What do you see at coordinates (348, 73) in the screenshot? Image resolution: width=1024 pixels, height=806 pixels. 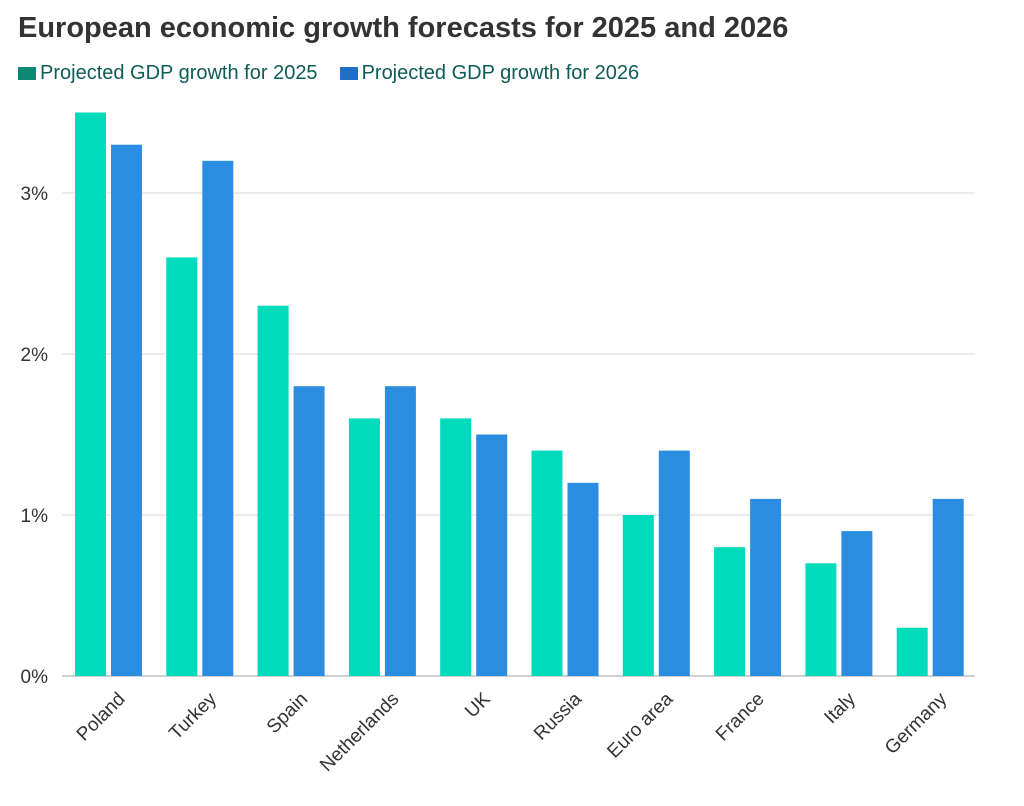 I see `legend-swatch-2026` at bounding box center [348, 73].